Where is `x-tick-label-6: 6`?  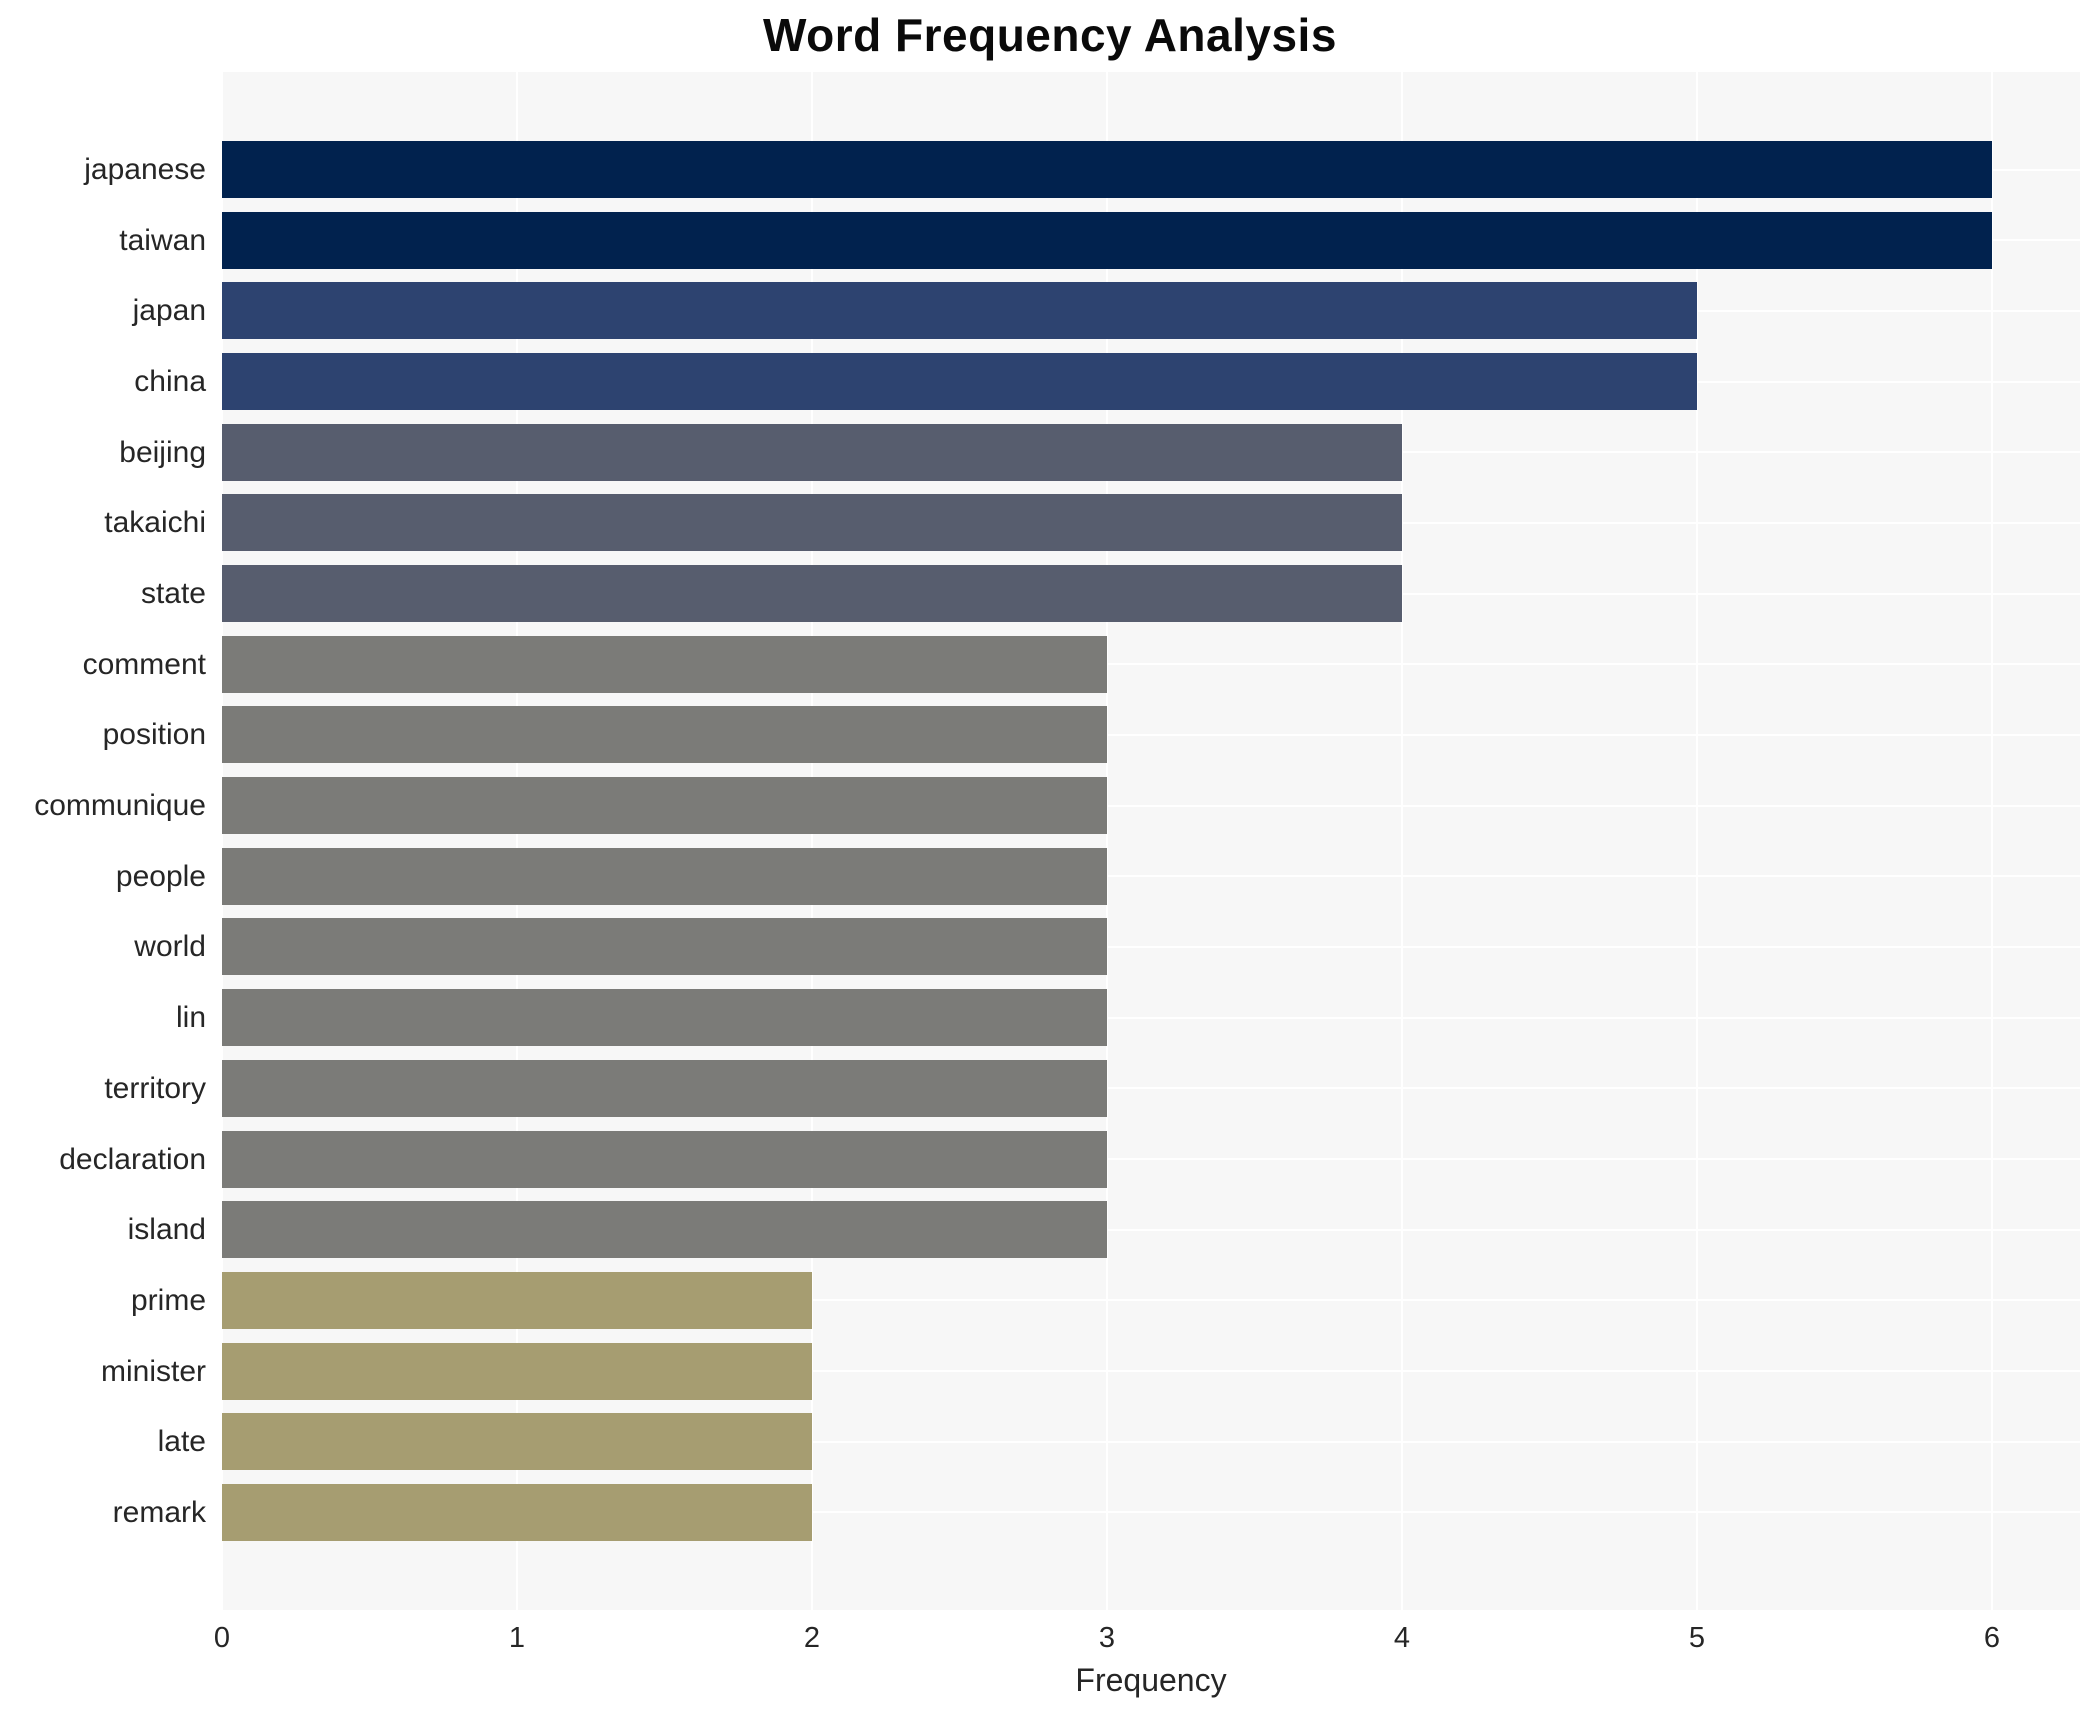 x-tick-label-6: 6 is located at coordinates (1992, 1638).